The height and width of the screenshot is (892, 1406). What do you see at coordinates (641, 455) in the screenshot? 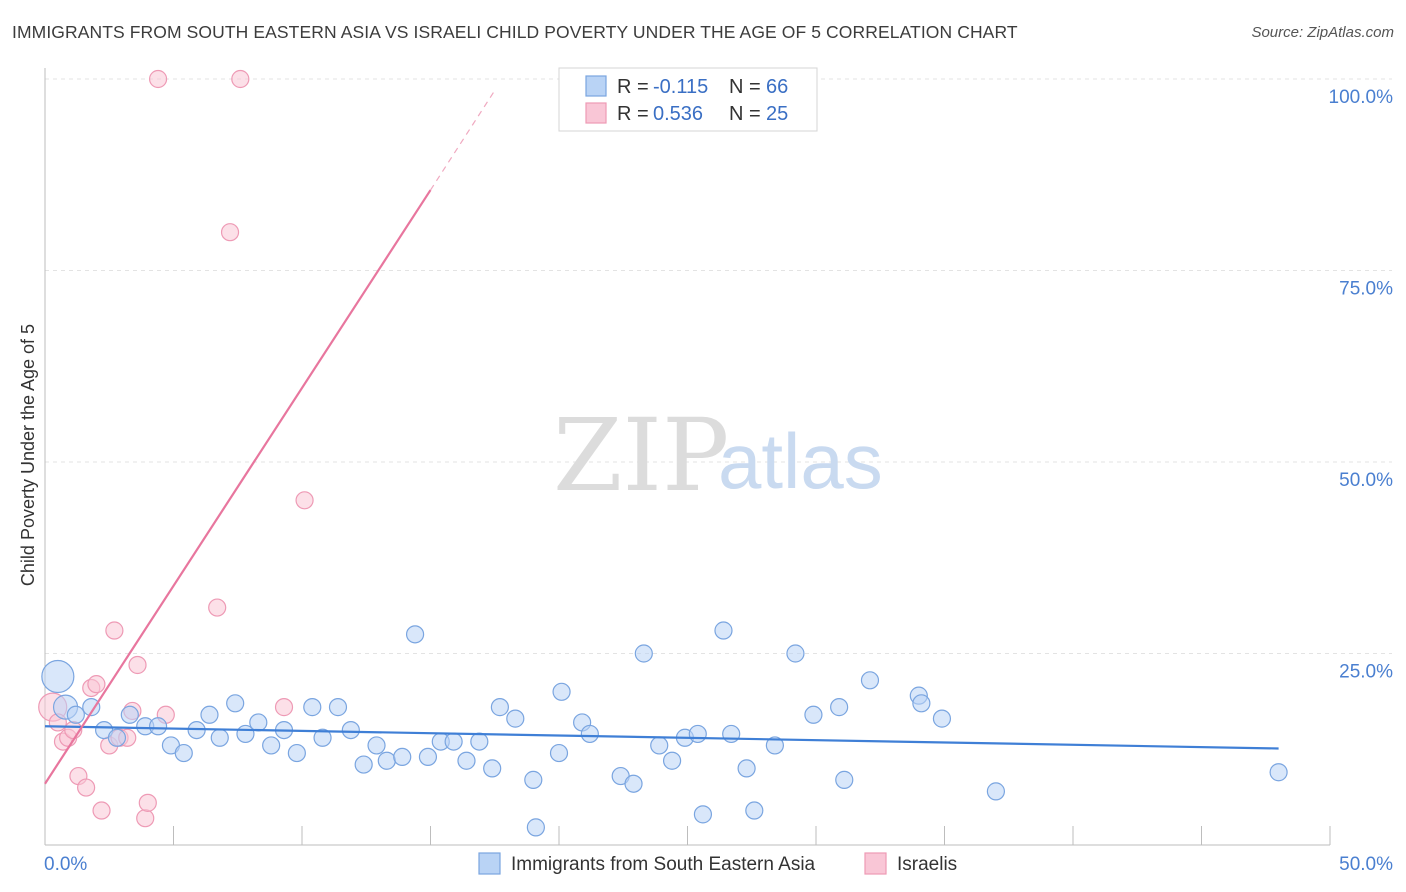
I see `watermark-zip: ZIP` at bounding box center [641, 455].